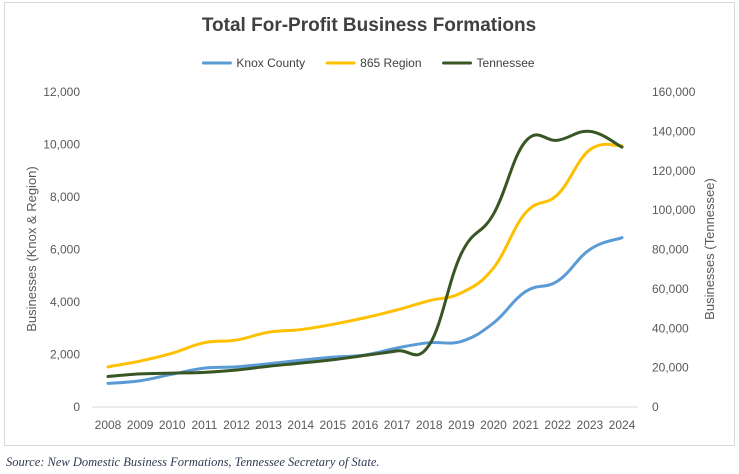 This screenshot has height=474, width=739. What do you see at coordinates (390, 63) in the screenshot?
I see `legend-label-865-region: 865 Region` at bounding box center [390, 63].